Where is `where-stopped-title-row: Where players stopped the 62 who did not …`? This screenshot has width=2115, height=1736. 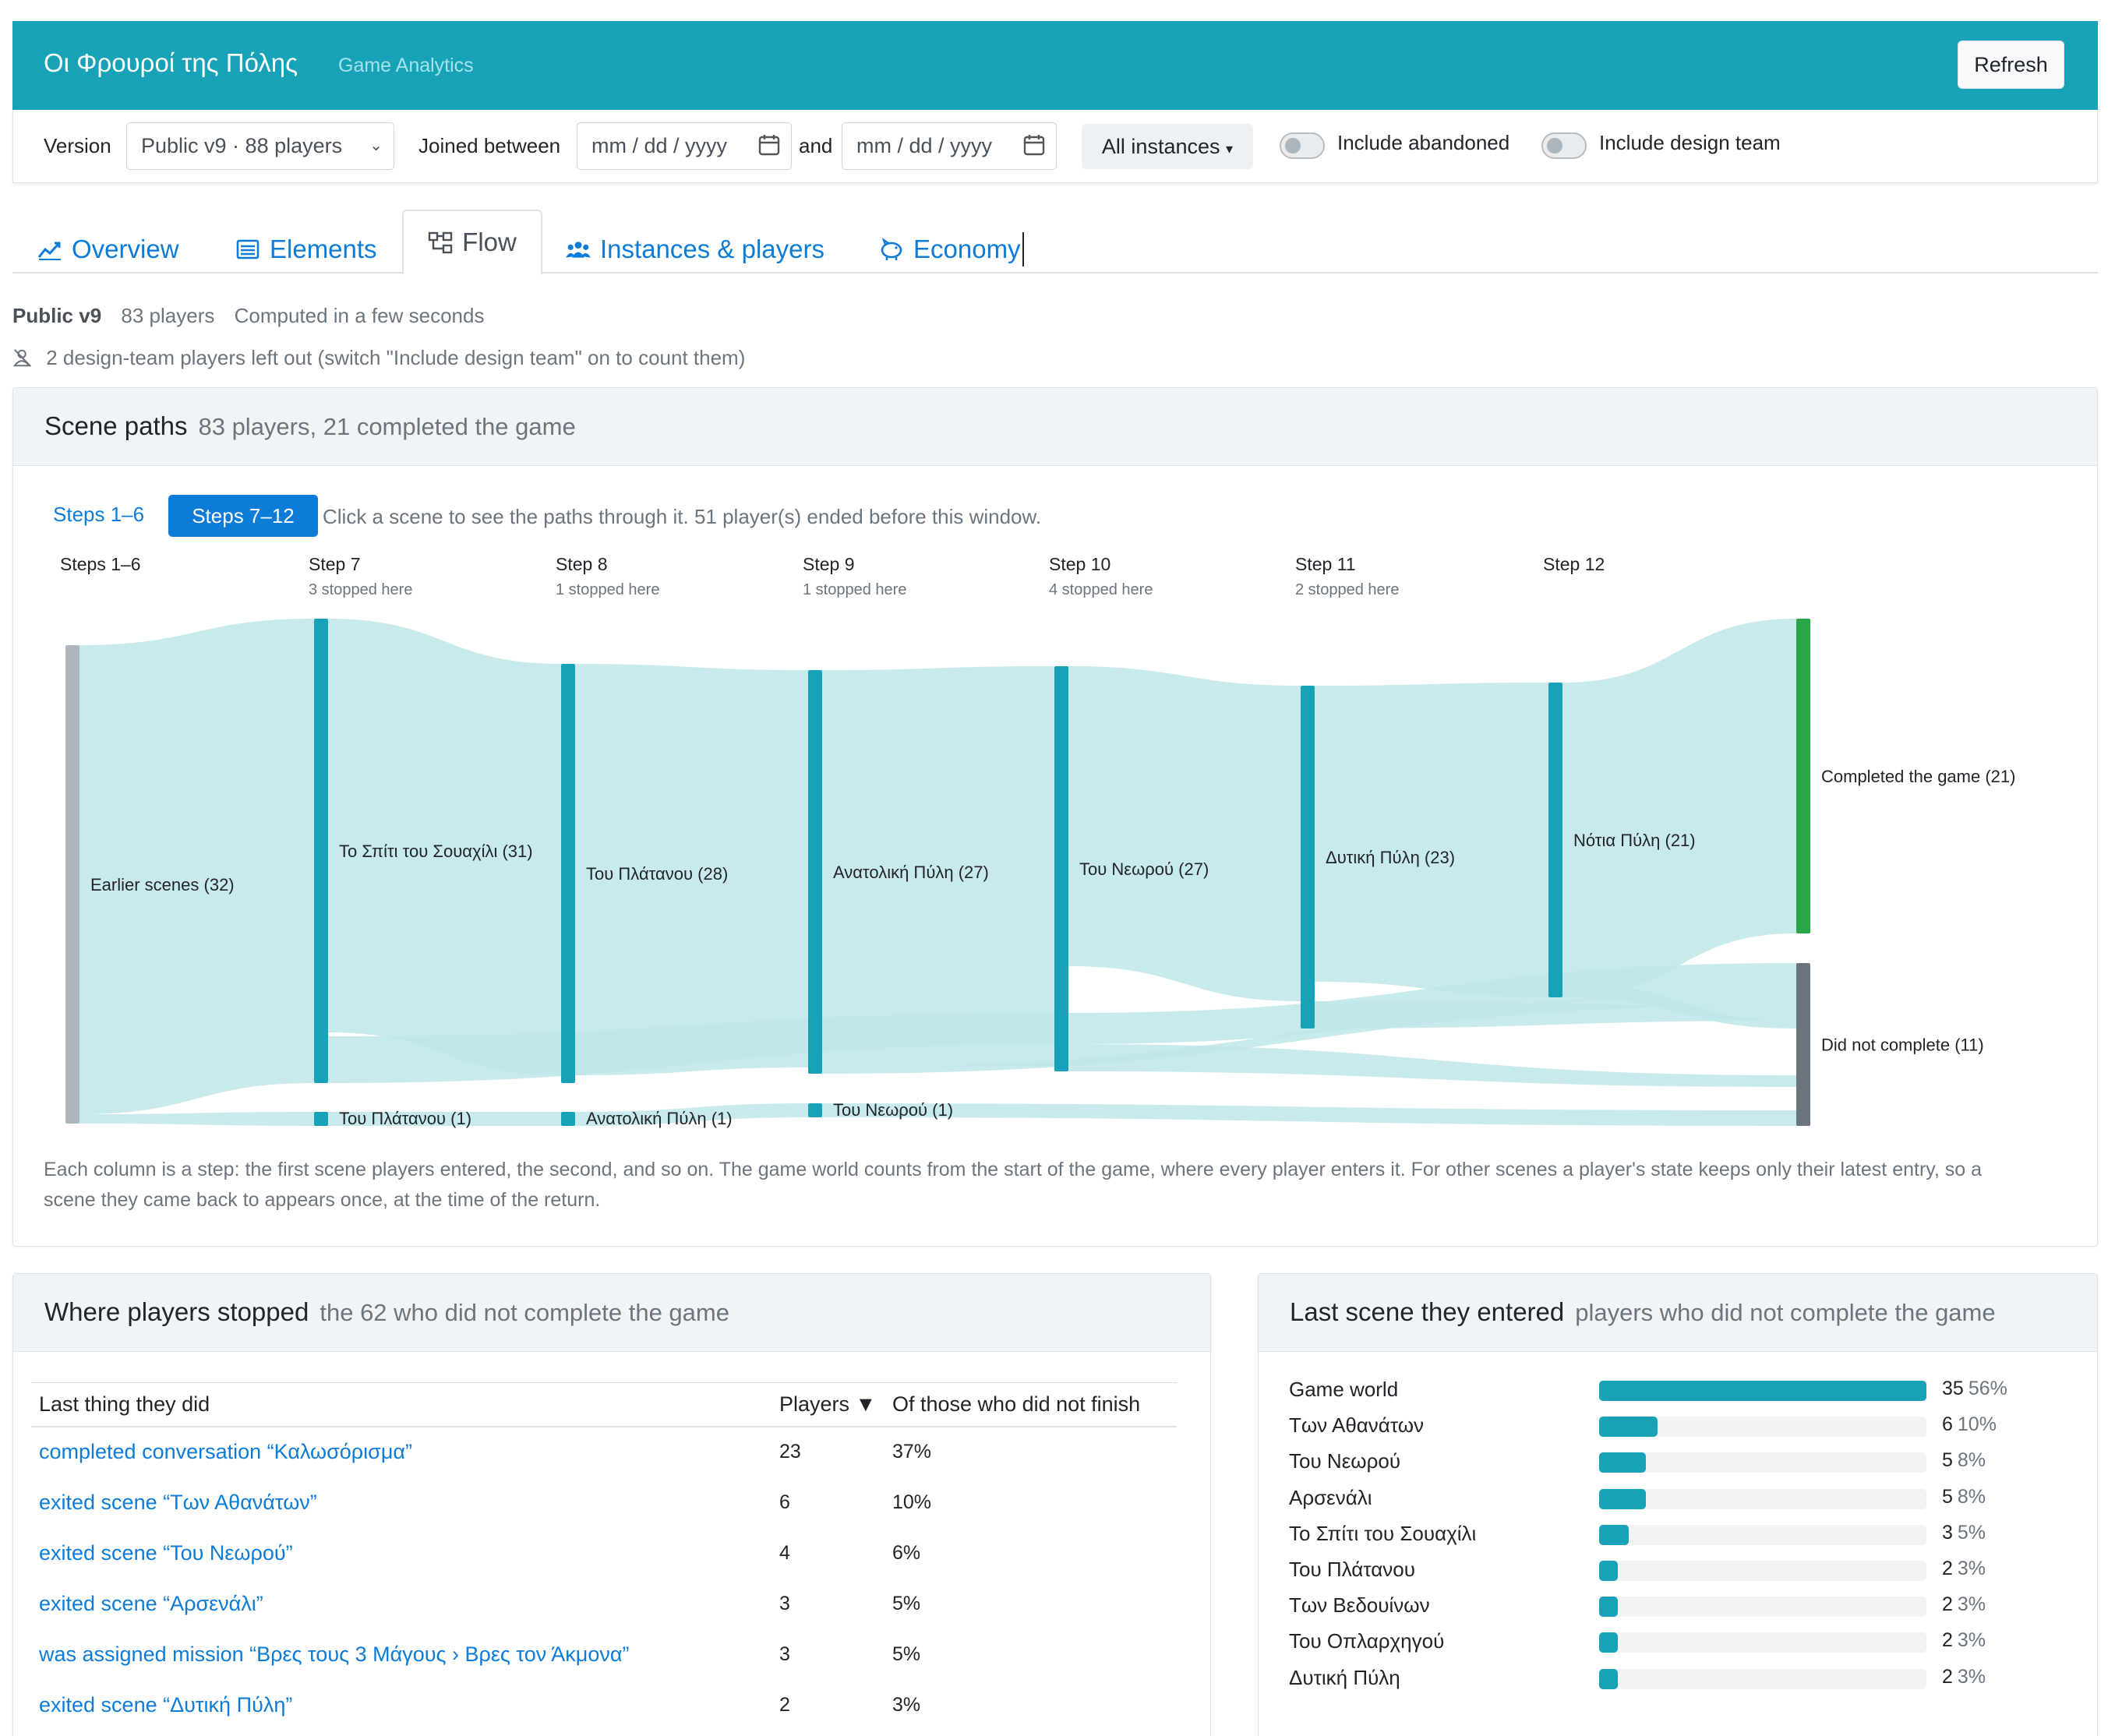 where-stopped-title-row: Where players stopped the 62 who did not … is located at coordinates (387, 1312).